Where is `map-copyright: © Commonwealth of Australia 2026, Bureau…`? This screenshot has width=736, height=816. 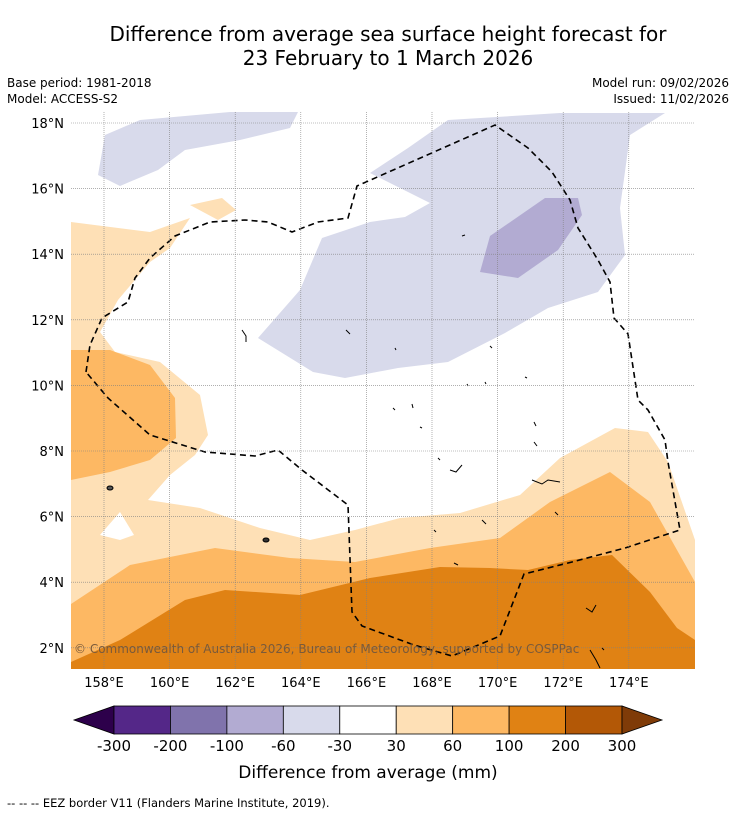 map-copyright: © Commonwealth of Australia 2026, Bureau… is located at coordinates (326, 649).